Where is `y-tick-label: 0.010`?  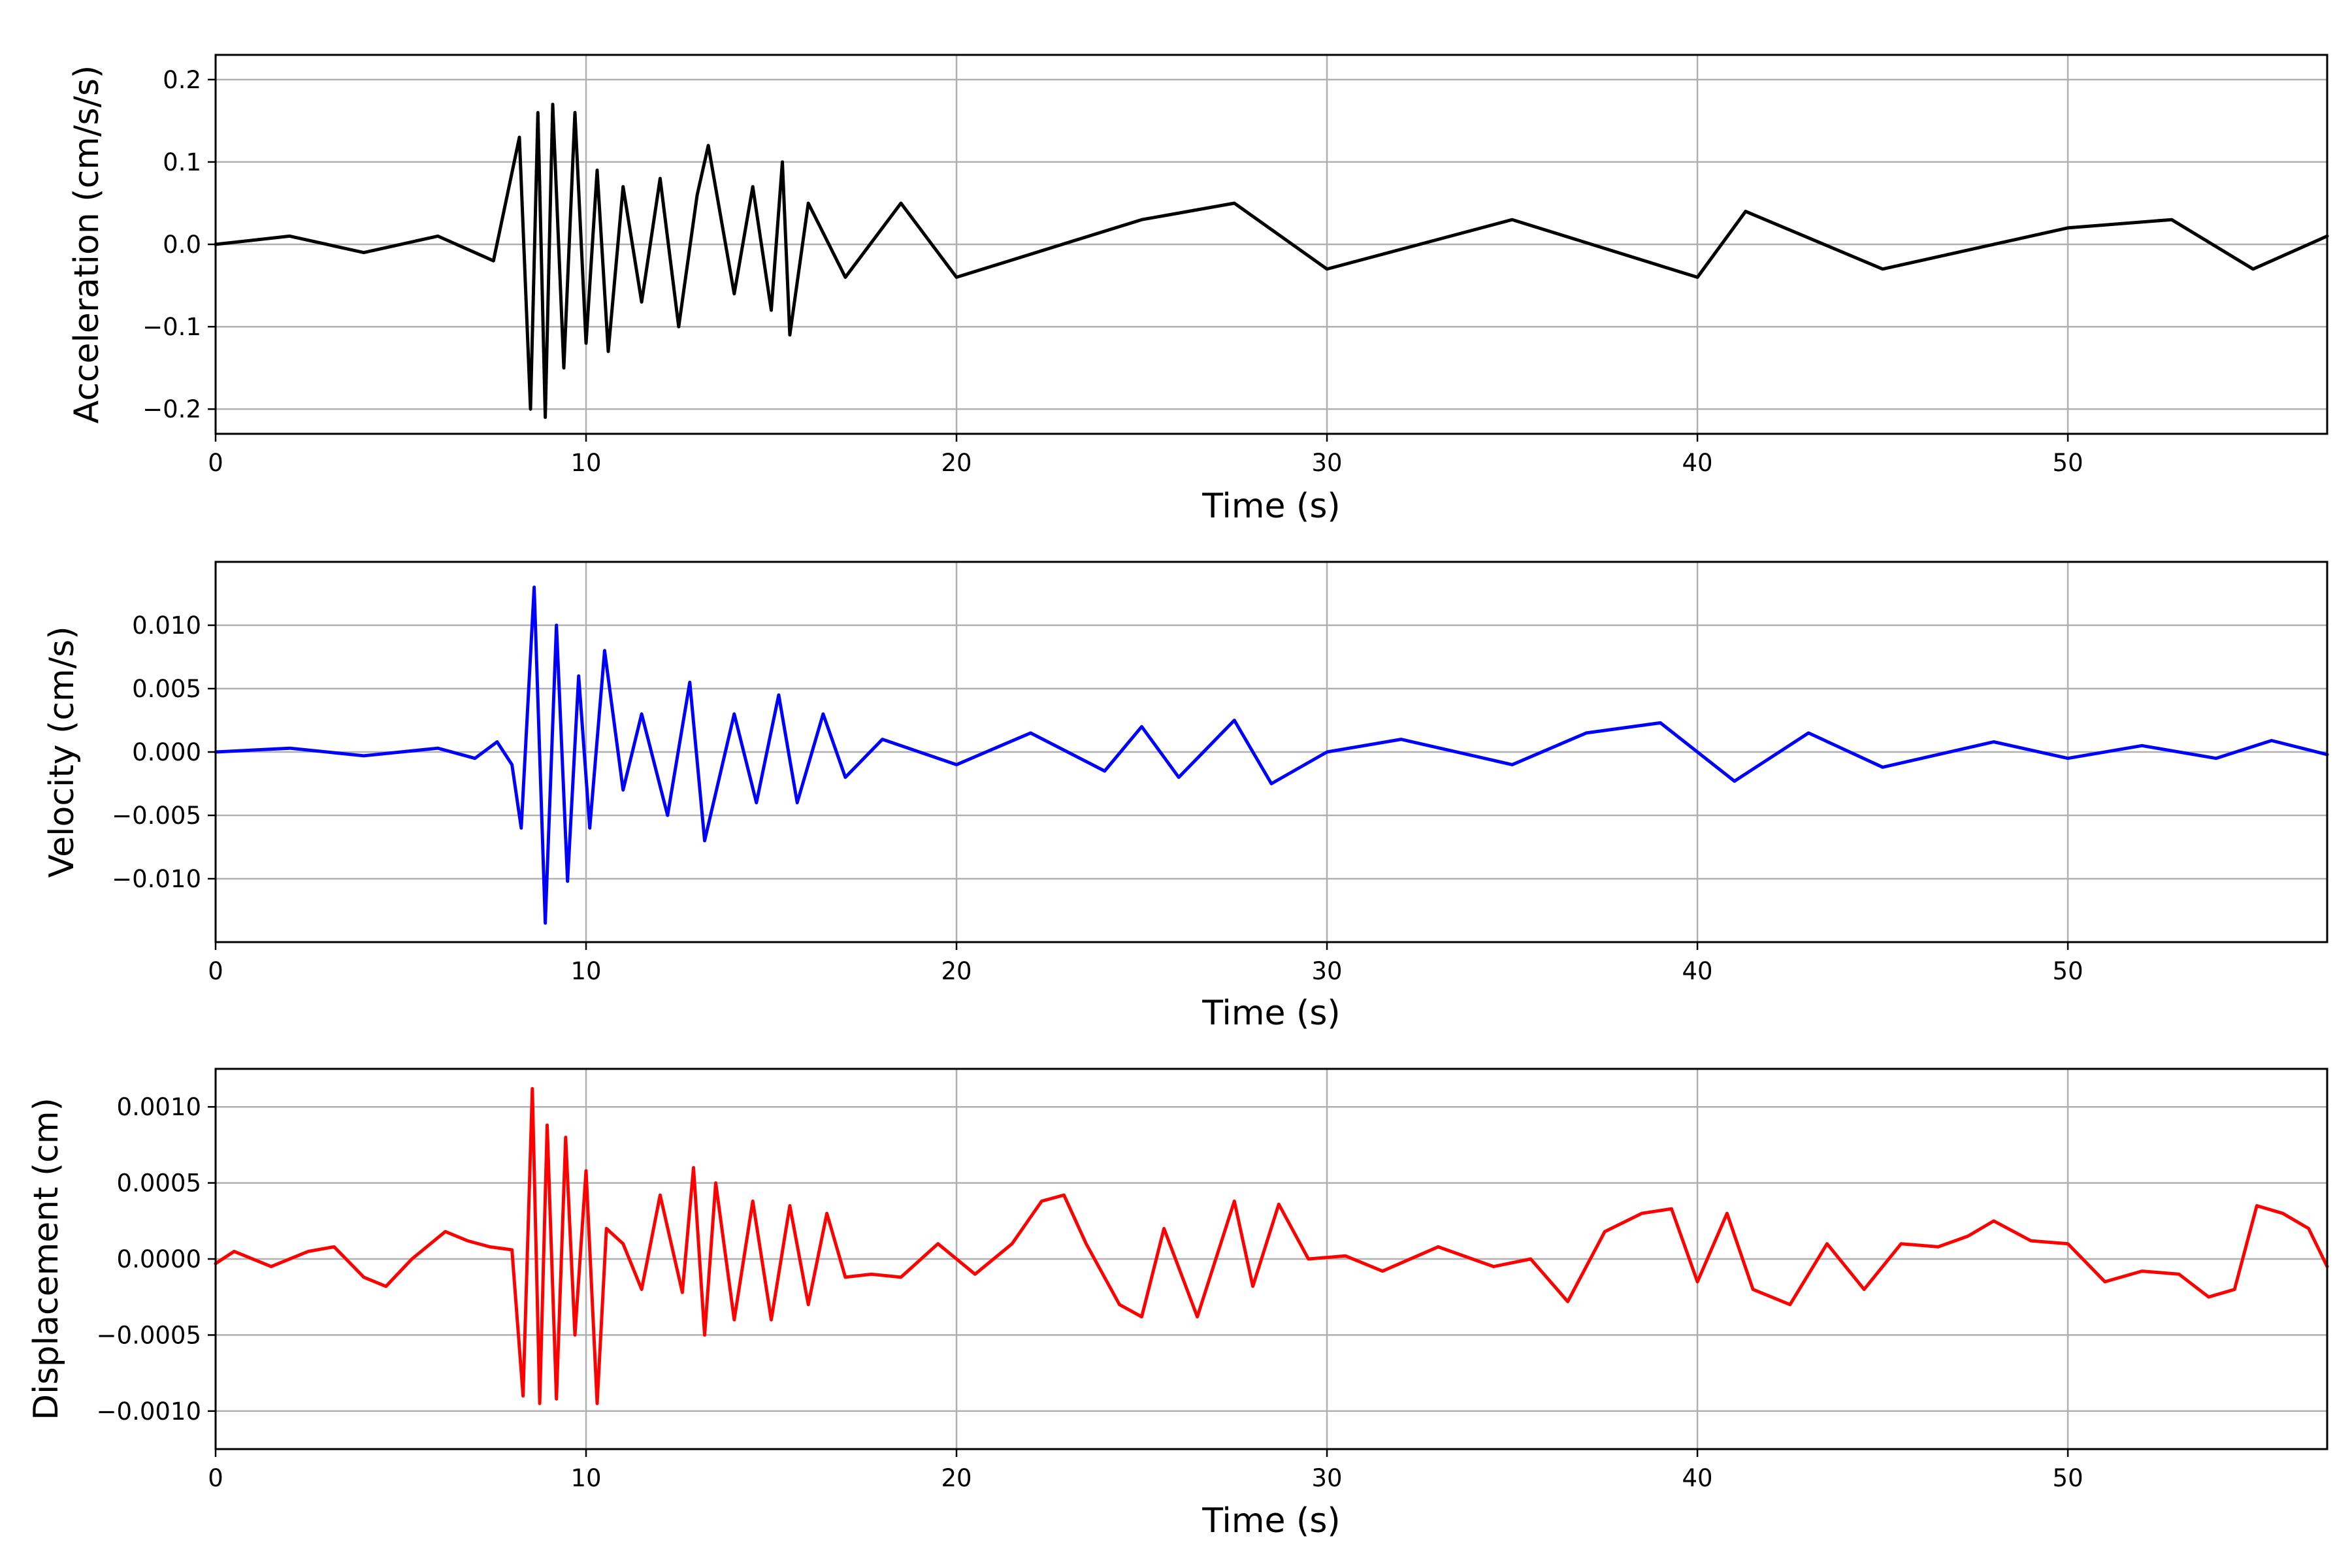 y-tick-label: 0.010 is located at coordinates (166, 626).